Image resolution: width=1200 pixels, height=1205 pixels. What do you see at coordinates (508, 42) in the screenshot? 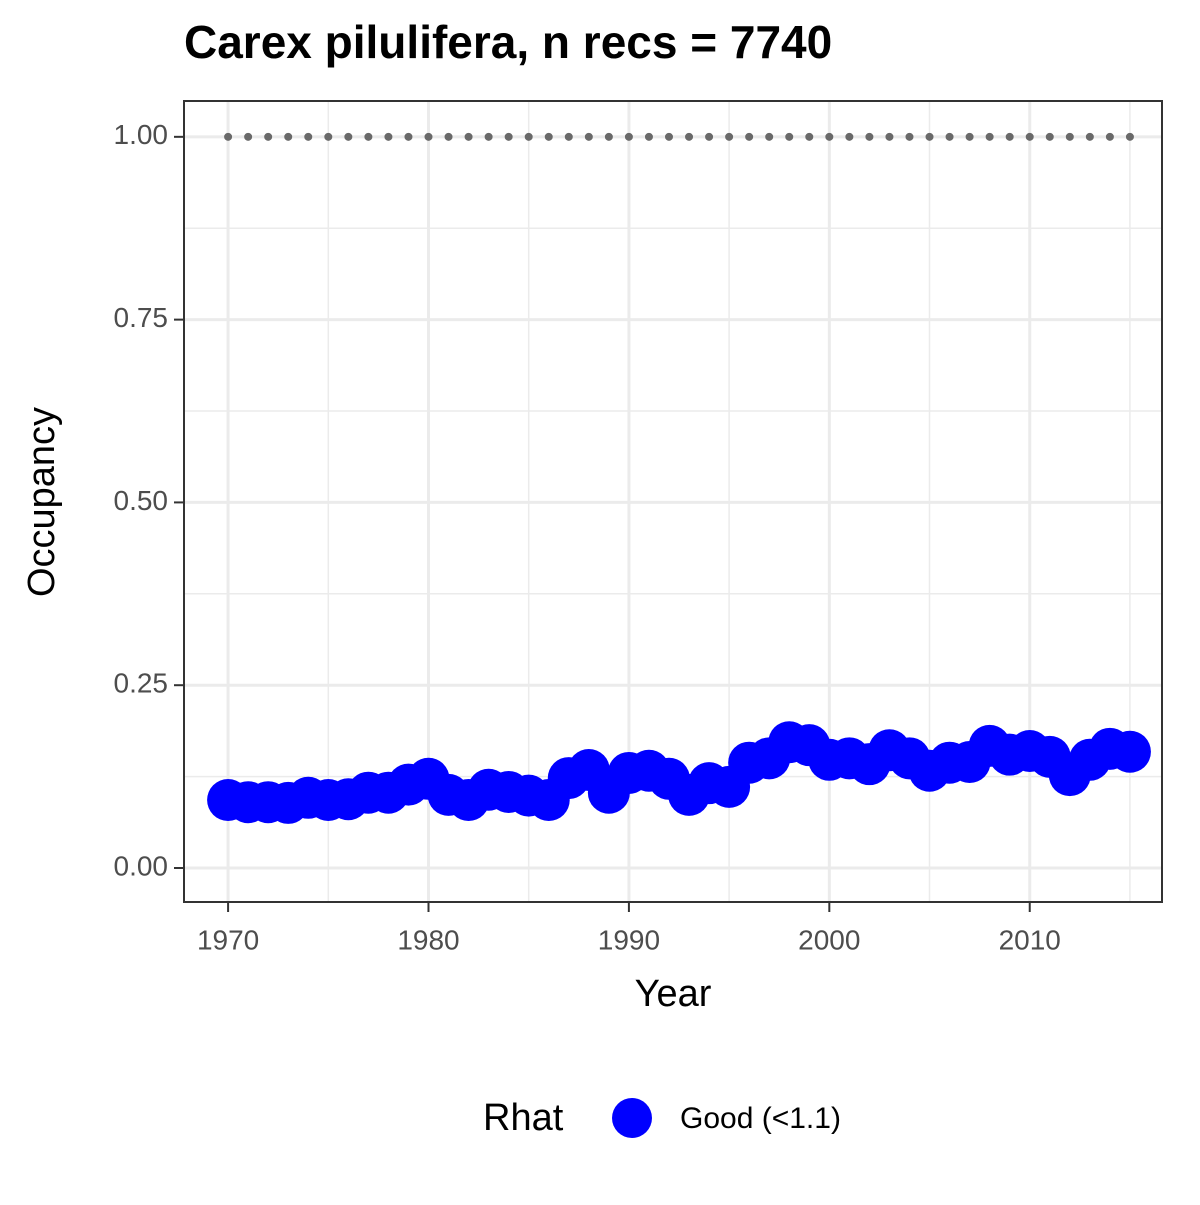
I see `chart-title: Carex pilulifera, n recs = 7740` at bounding box center [508, 42].